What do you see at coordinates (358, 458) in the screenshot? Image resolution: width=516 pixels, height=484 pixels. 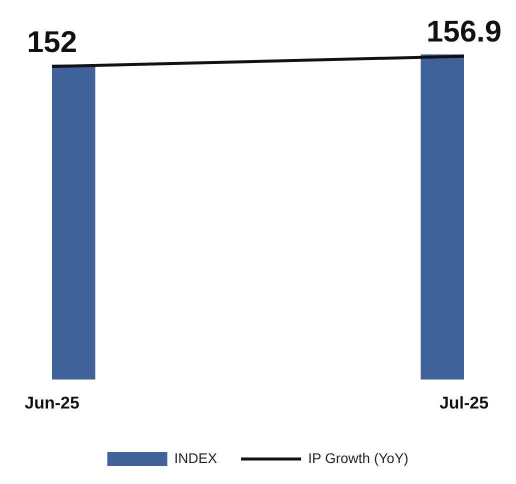 I see `legend-label: IP Growth (YoY)` at bounding box center [358, 458].